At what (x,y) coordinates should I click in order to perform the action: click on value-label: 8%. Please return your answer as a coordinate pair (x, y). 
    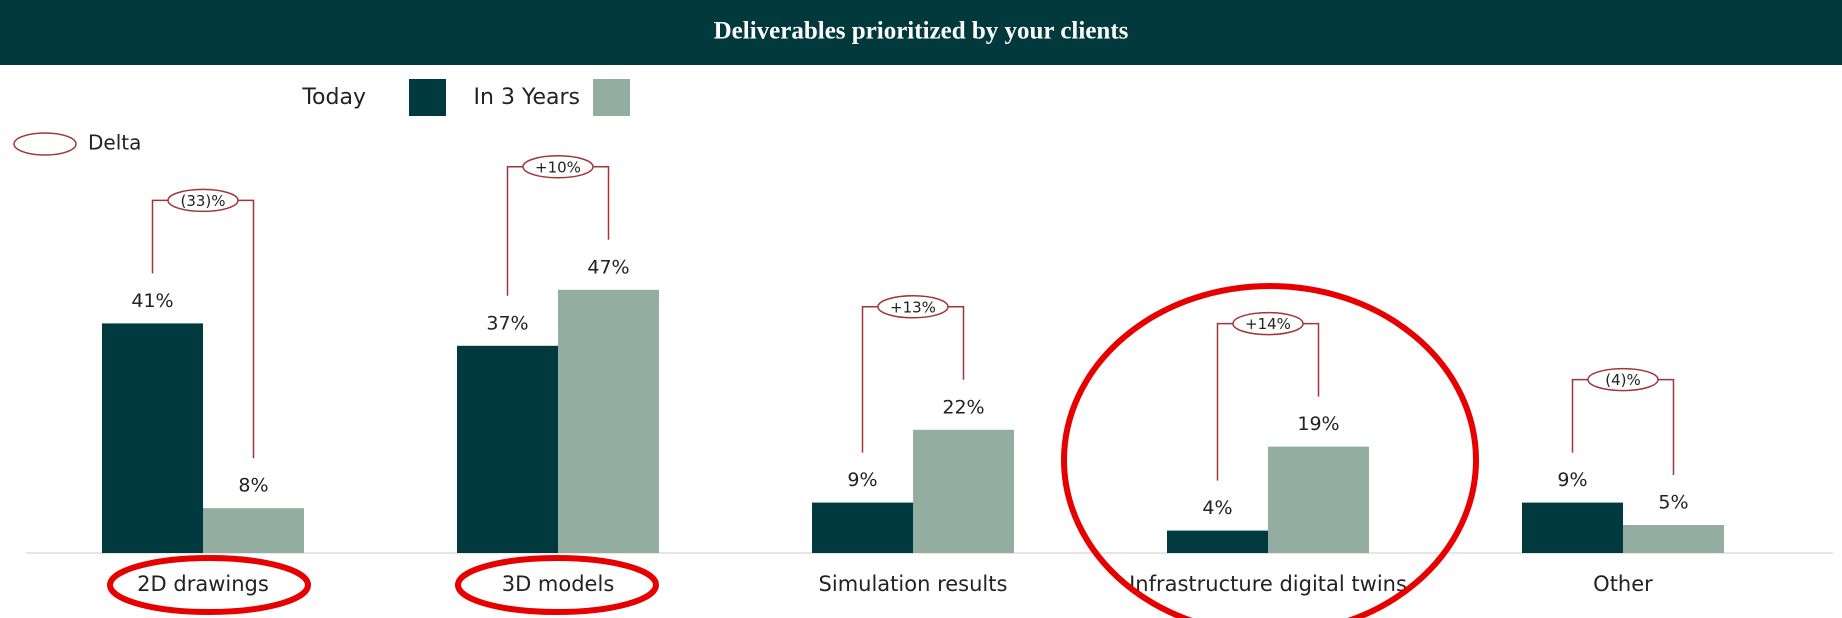
    Looking at the image, I should click on (253, 486).